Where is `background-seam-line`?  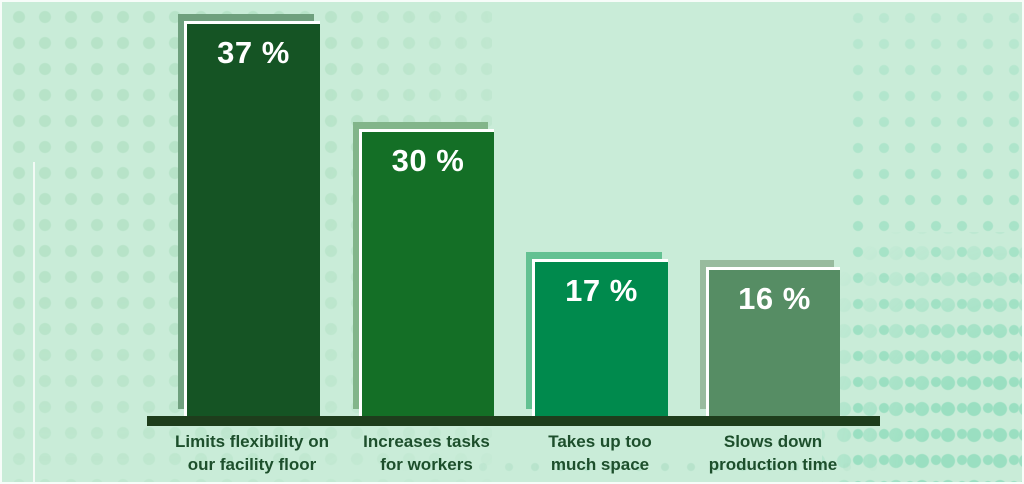 background-seam-line is located at coordinates (34, 322).